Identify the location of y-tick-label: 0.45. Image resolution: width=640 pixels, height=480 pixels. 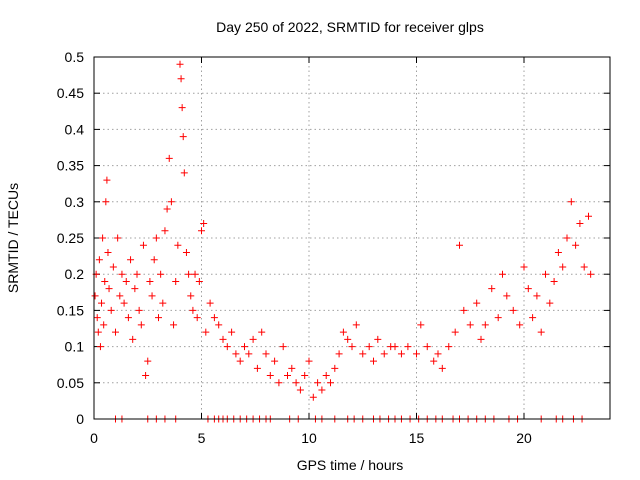
(70, 93).